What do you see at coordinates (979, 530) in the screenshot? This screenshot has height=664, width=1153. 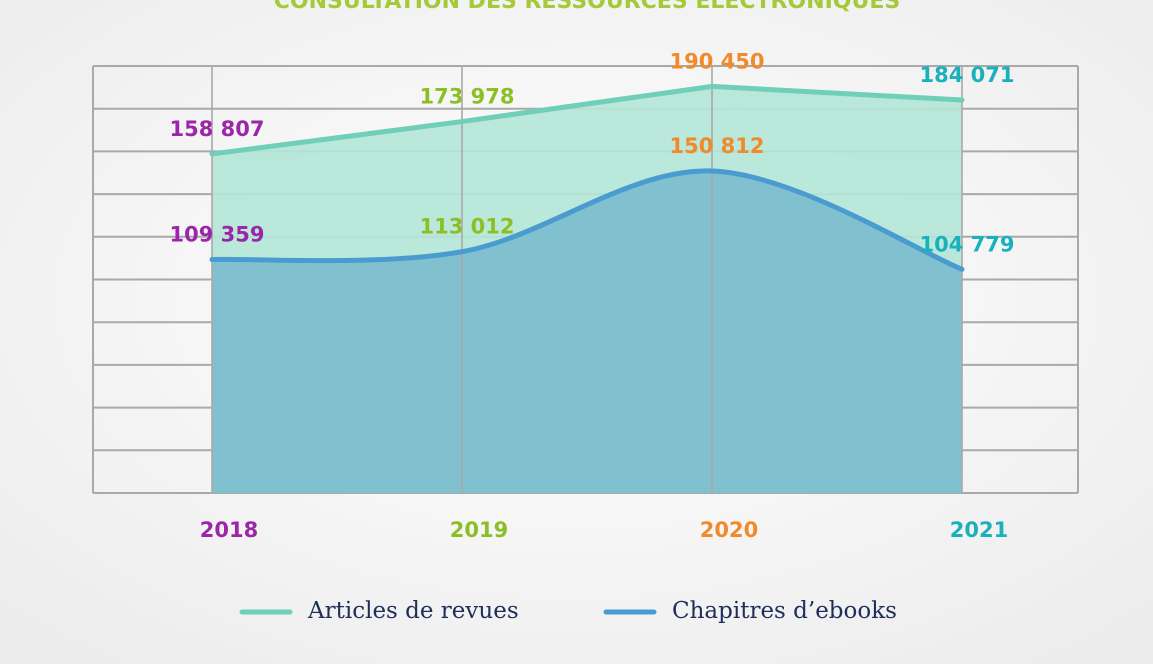 I see `x-tick-label: 2021` at bounding box center [979, 530].